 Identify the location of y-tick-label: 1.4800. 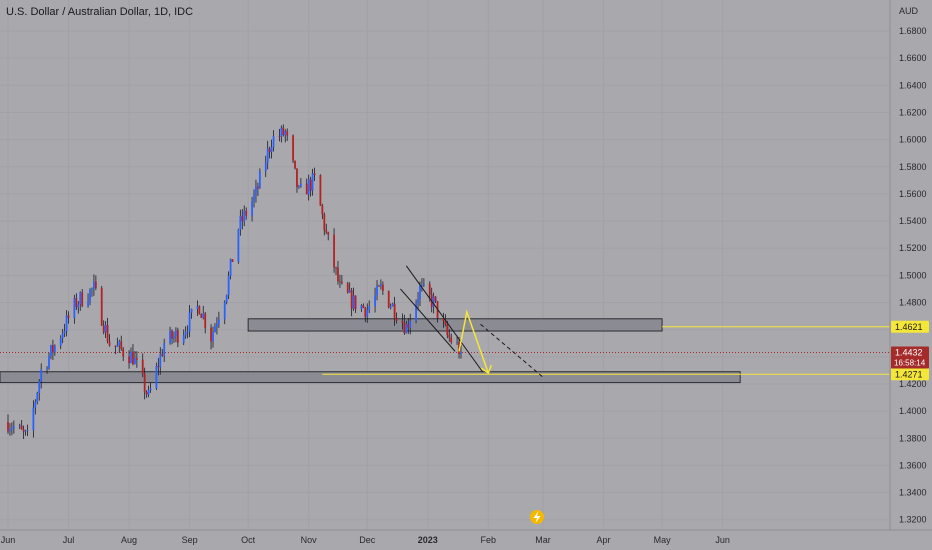
(913, 303).